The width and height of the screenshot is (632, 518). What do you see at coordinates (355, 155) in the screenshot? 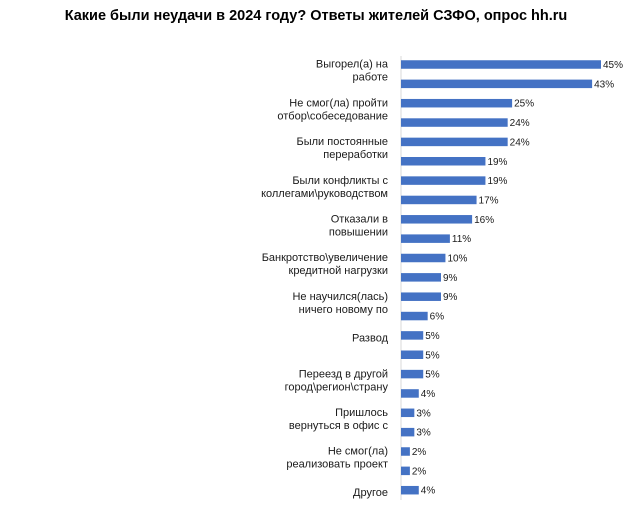
I see `category-label: переработки` at bounding box center [355, 155].